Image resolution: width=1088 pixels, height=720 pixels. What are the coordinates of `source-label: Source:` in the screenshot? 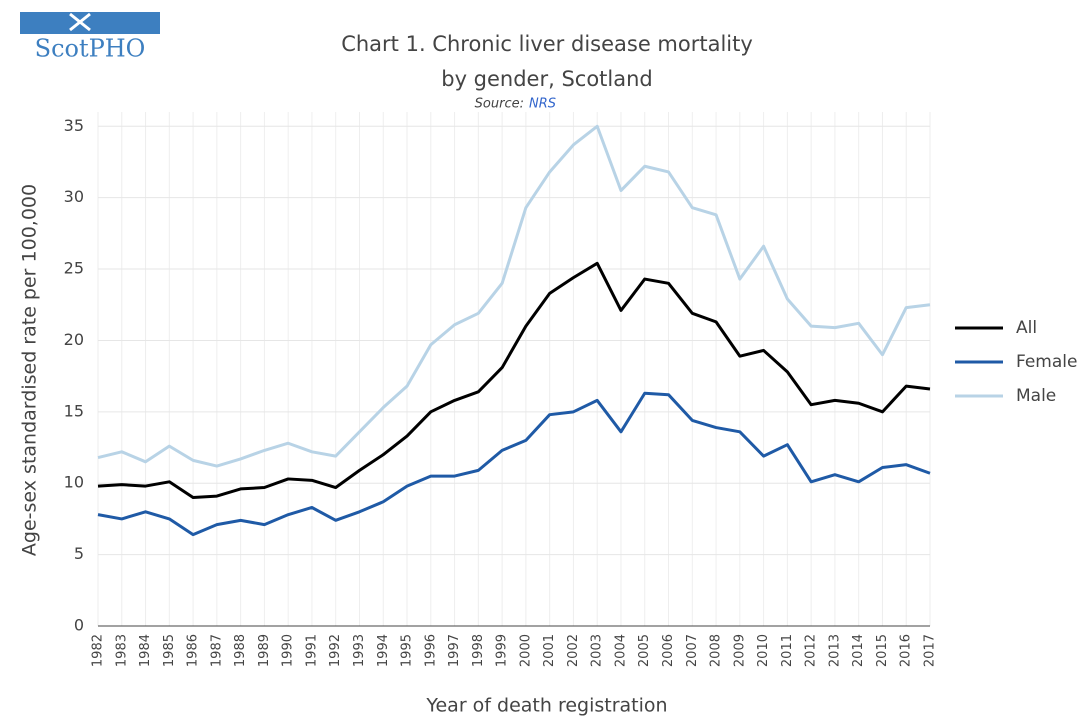 It's located at (499, 104).